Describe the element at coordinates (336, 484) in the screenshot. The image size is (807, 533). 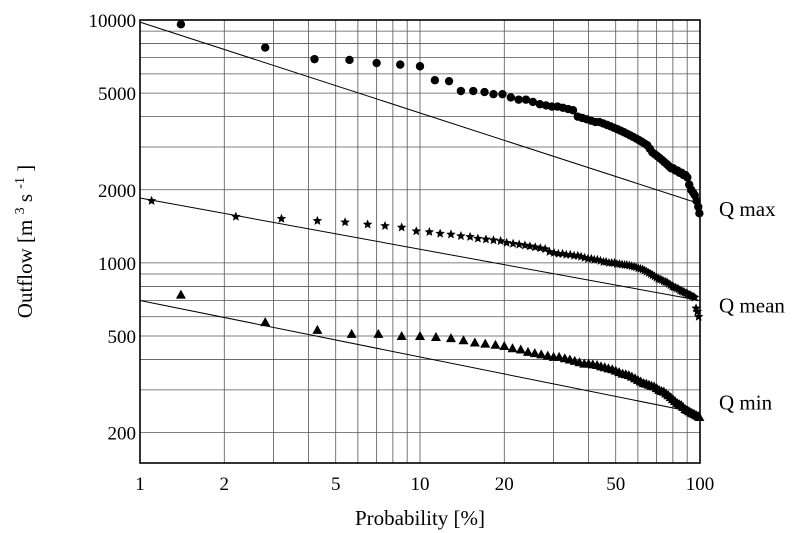
I see `x-tick-label: 5` at that location.